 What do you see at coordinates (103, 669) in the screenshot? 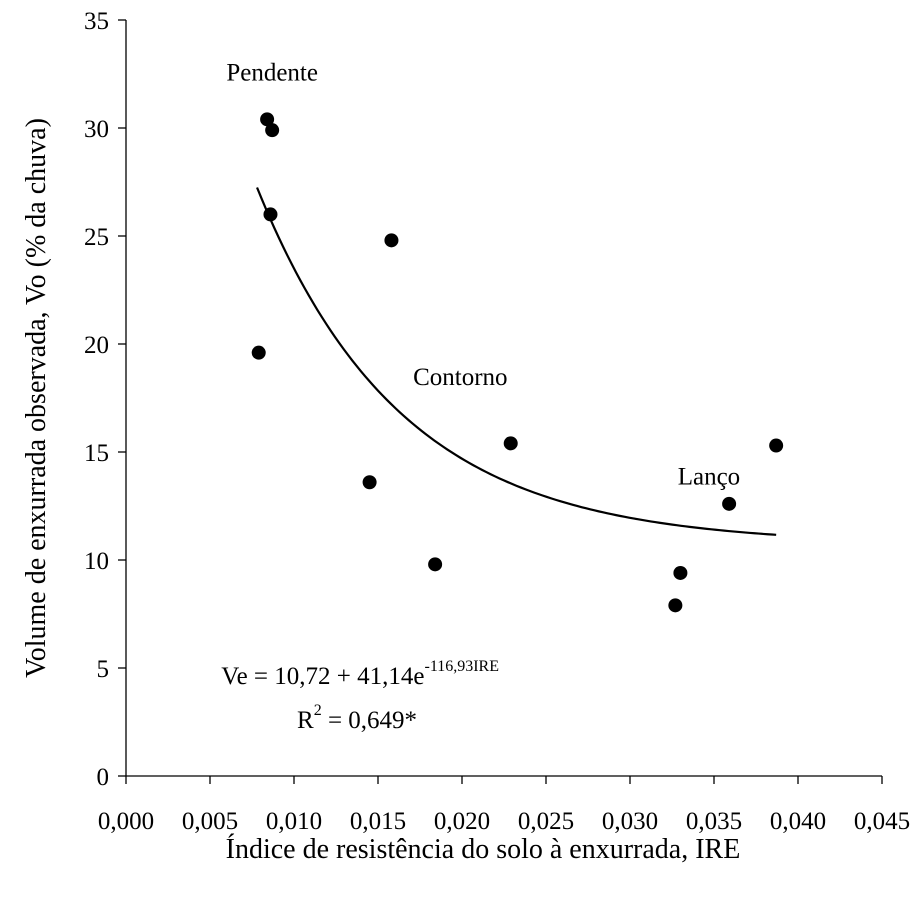
I see `y-tick-label: 5` at bounding box center [103, 669].